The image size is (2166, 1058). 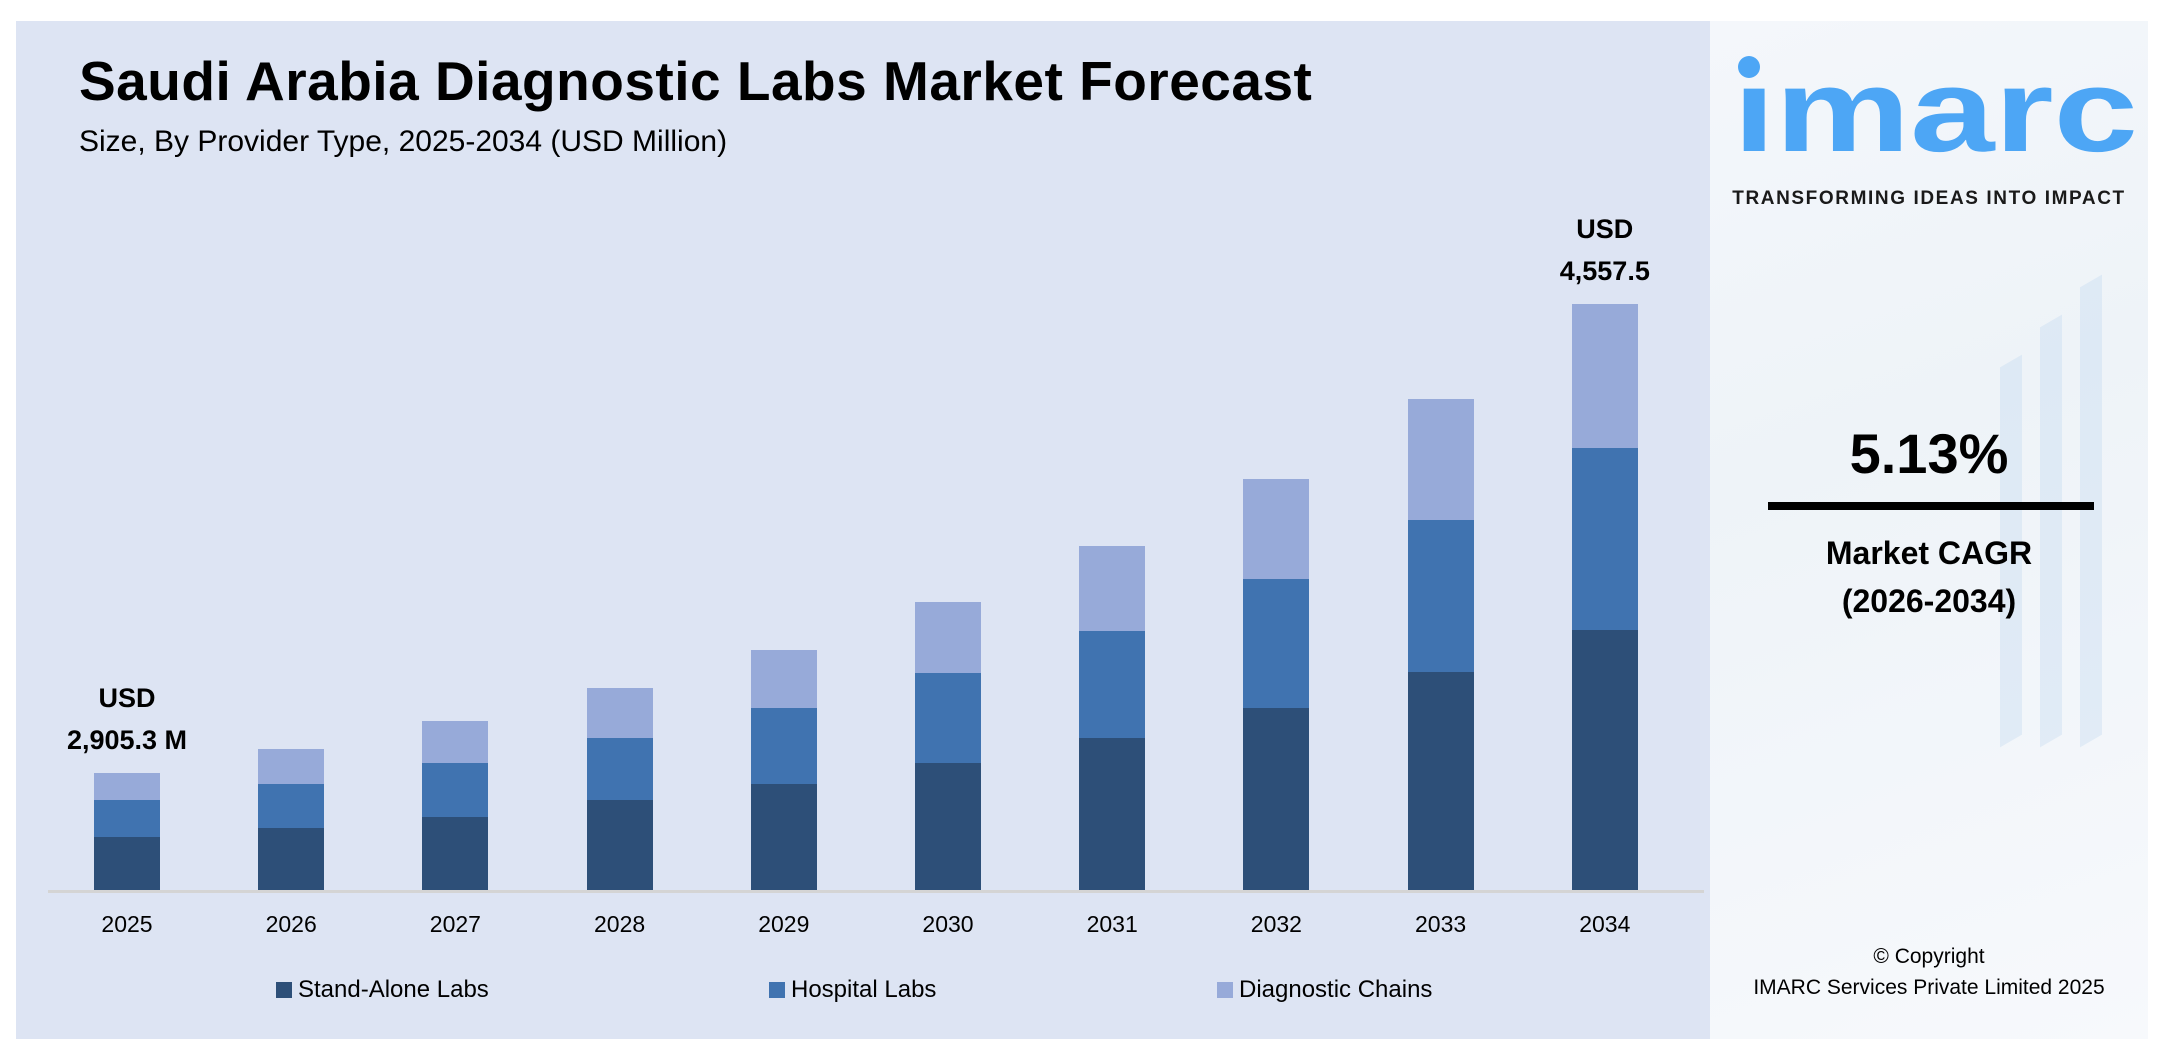 I want to click on legend-label: Stand-Alone Labs, so click(x=393, y=989).